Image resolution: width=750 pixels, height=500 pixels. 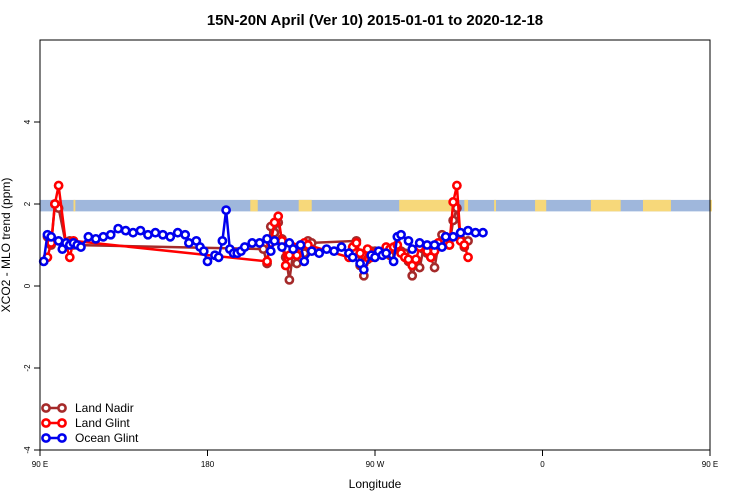 I want to click on land-ocean-band, so click(x=376, y=205).